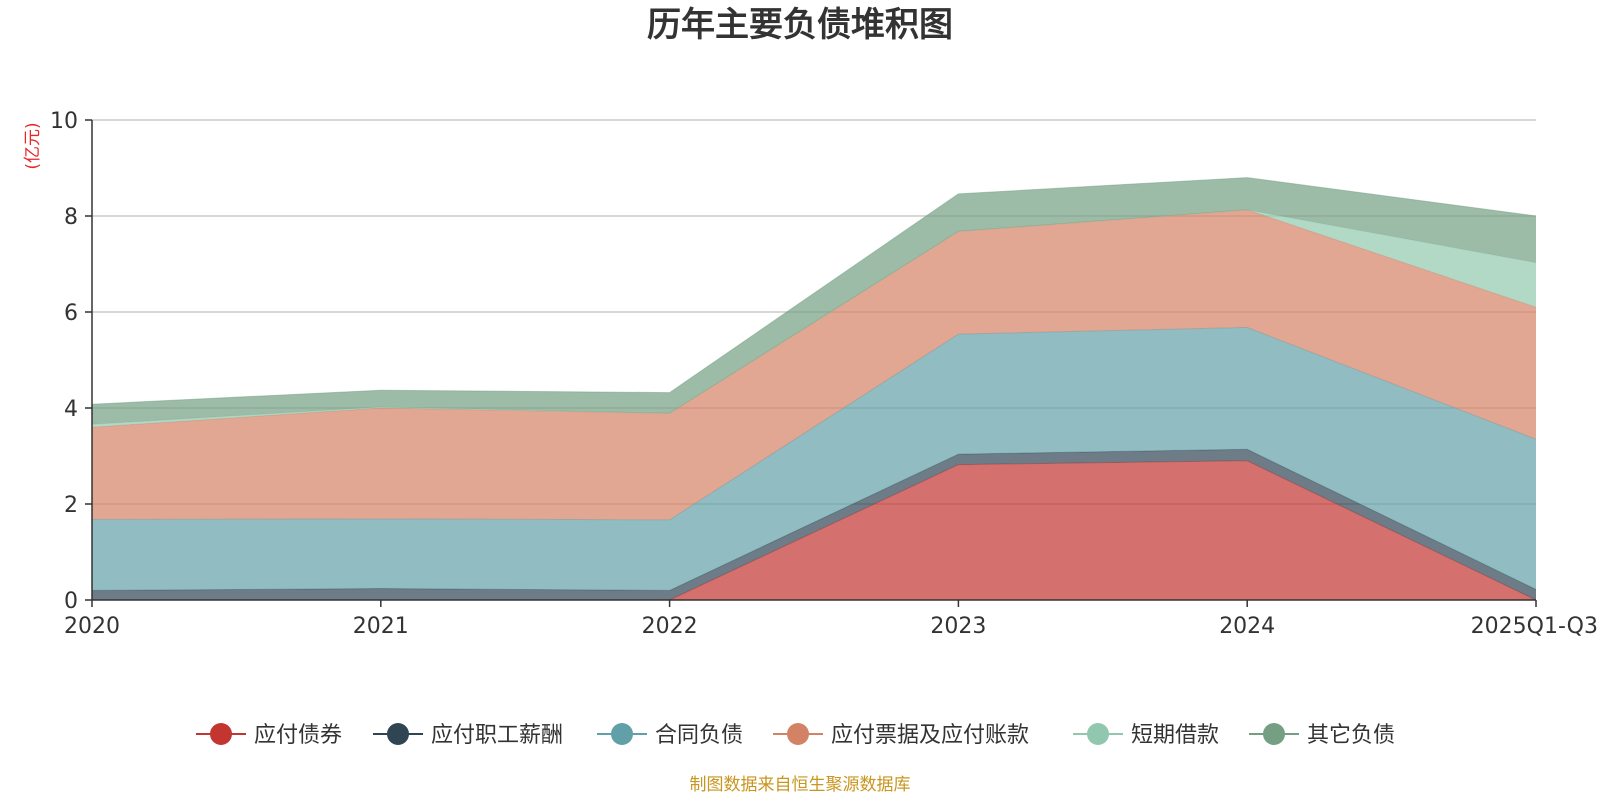 The height and width of the screenshot is (800, 1600). Describe the element at coordinates (1175, 735) in the screenshot. I see `legend-label: 短期借款` at that location.